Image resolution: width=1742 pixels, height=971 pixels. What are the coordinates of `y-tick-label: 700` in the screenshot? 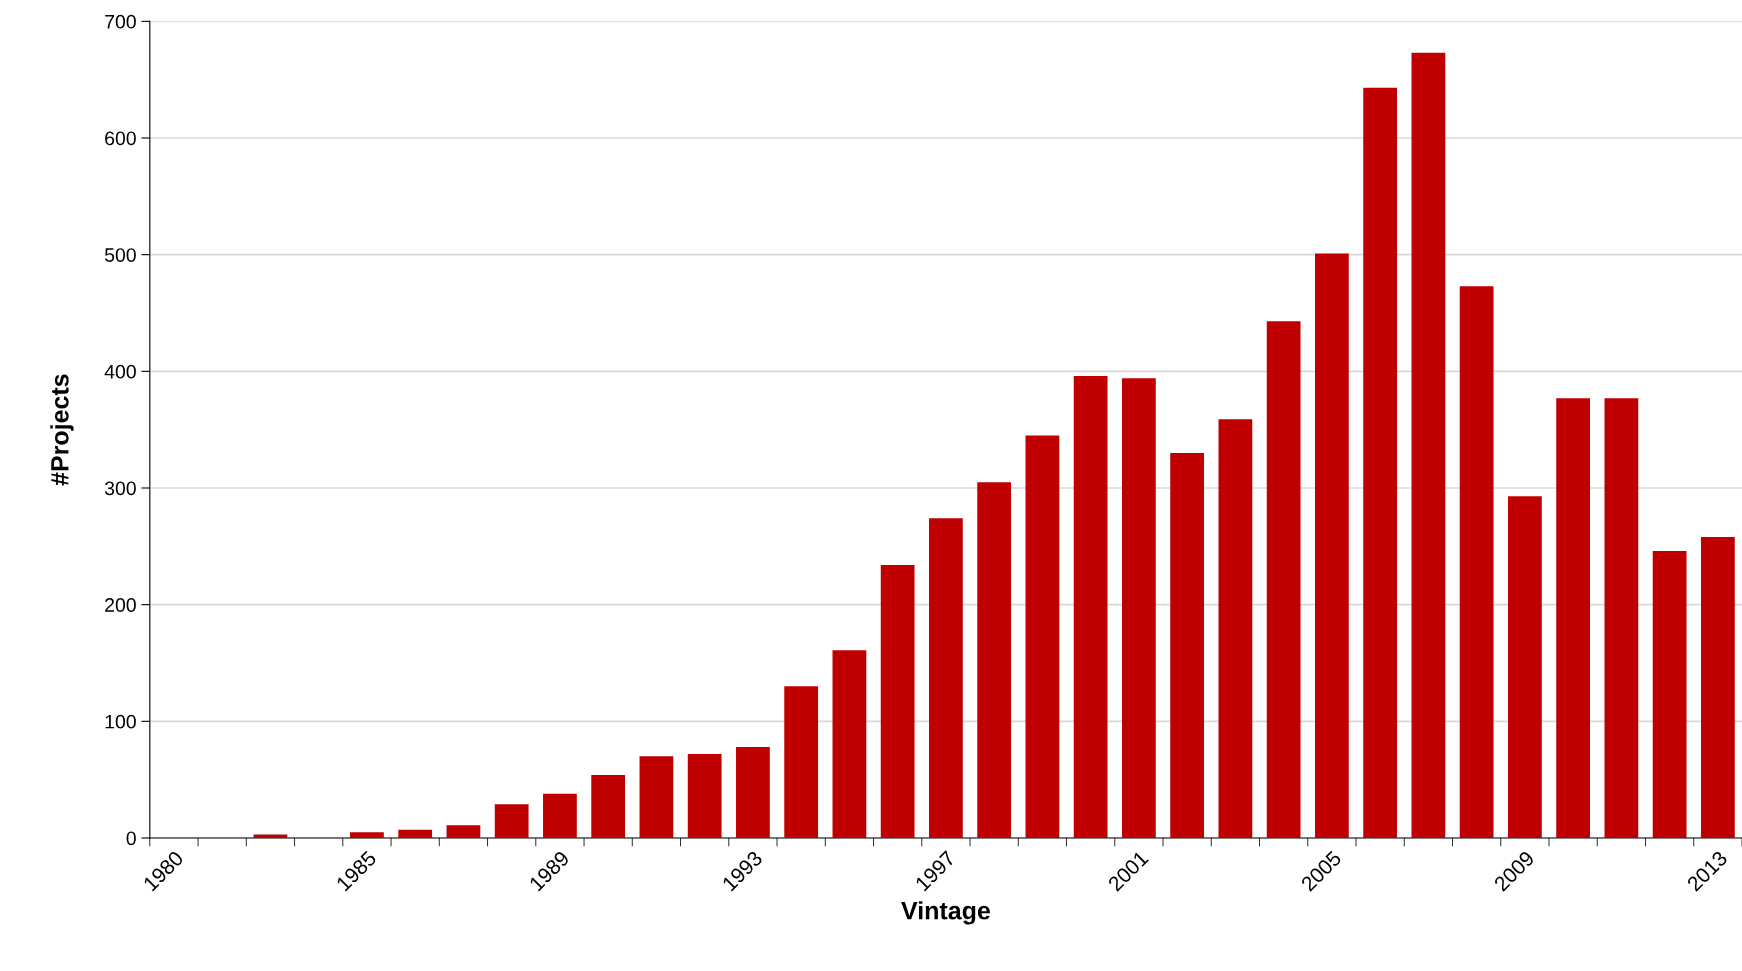 It's located at (120, 21).